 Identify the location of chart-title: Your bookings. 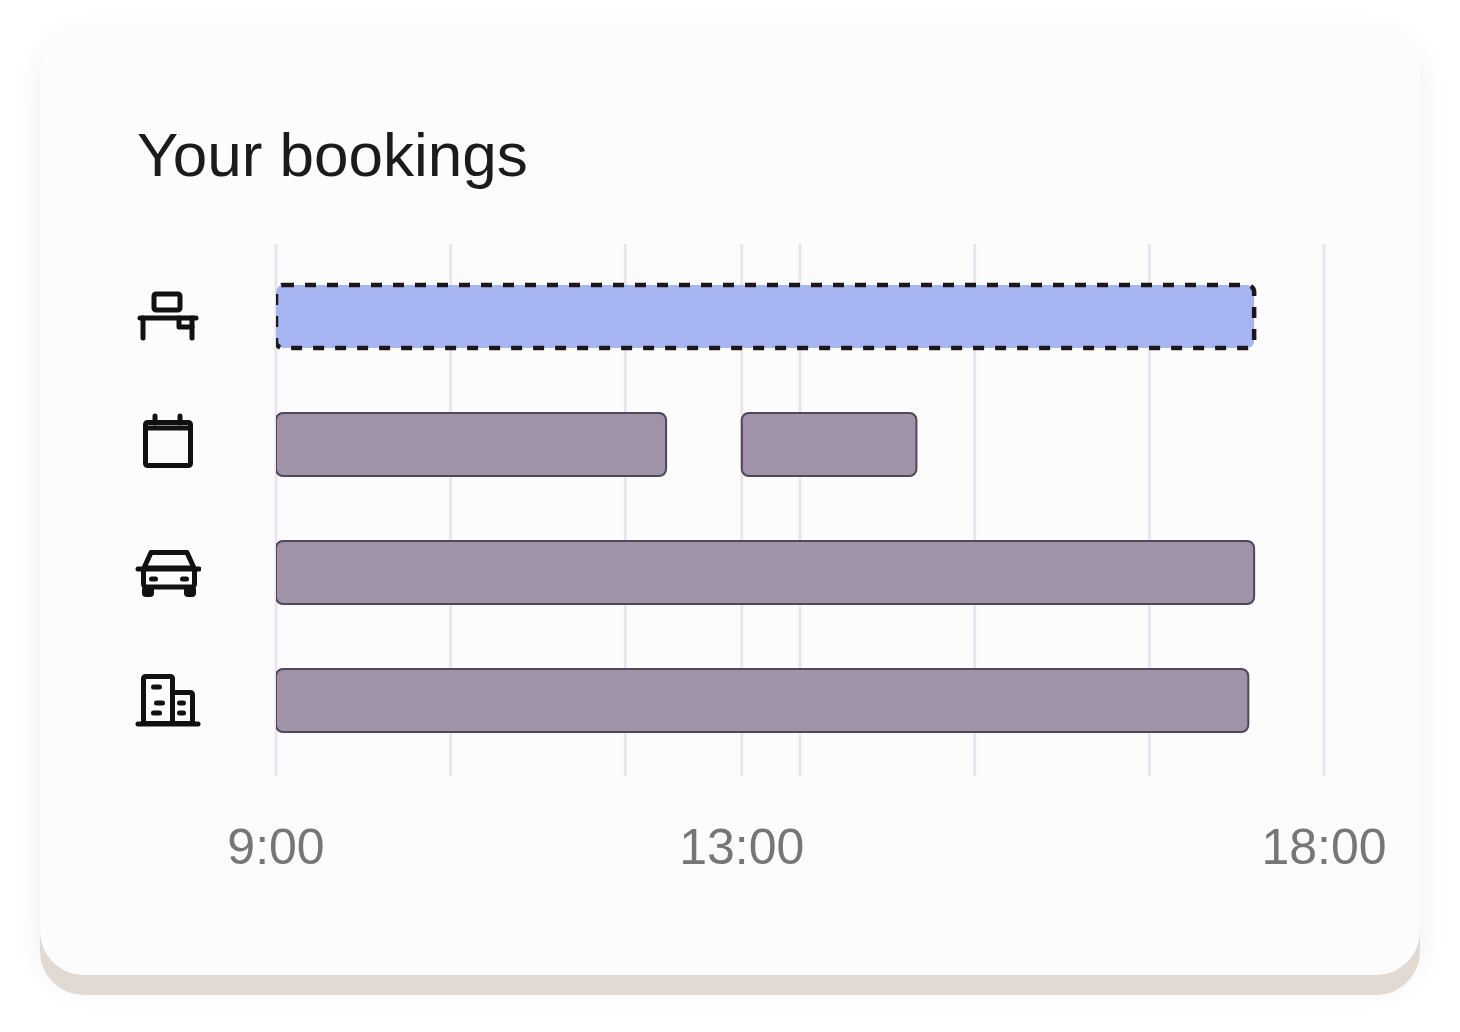
(332, 154).